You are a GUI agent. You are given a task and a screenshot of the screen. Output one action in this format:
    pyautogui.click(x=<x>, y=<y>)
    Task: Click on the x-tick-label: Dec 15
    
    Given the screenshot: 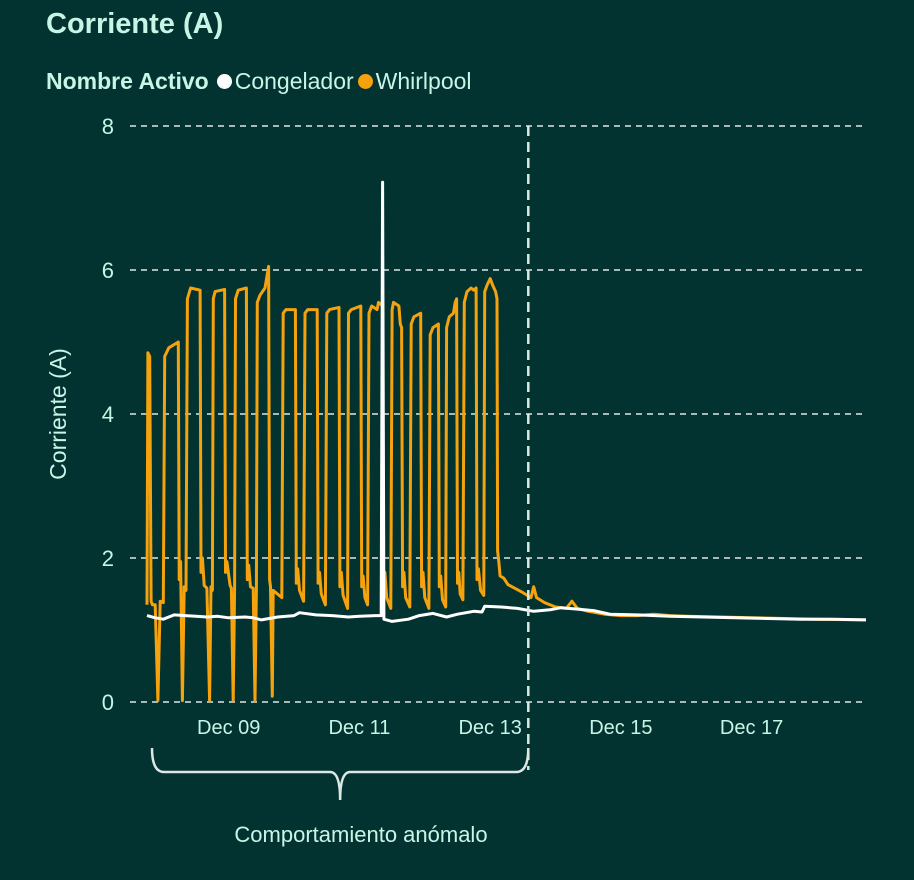 What is the action you would take?
    pyautogui.click(x=620, y=728)
    